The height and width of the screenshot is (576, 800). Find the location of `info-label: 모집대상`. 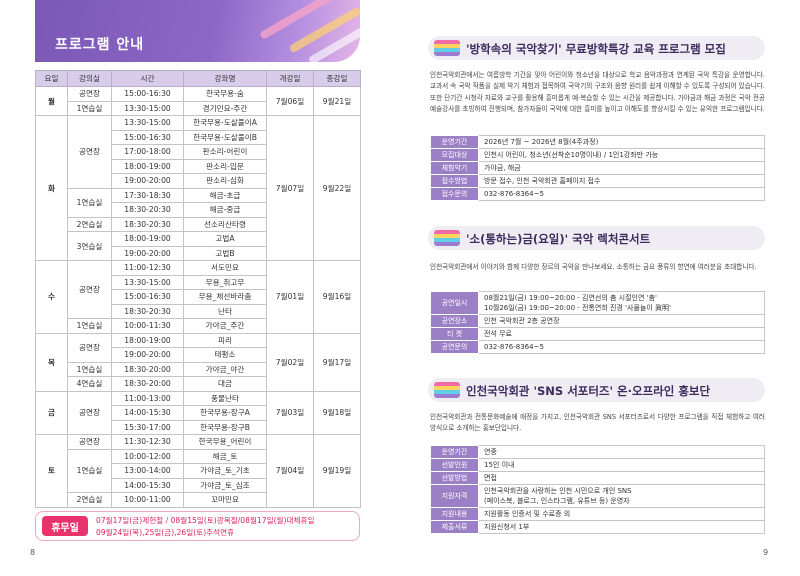

info-label: 모집대상 is located at coordinates (454, 155).